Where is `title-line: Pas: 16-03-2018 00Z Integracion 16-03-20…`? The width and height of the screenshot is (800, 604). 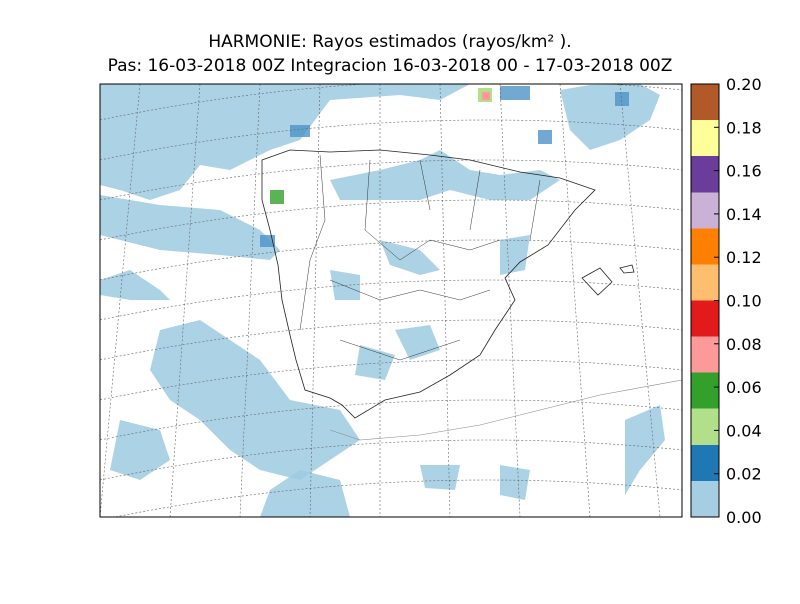 title-line: Pas: 16-03-2018 00Z Integracion 16-03-20… is located at coordinates (390, 66).